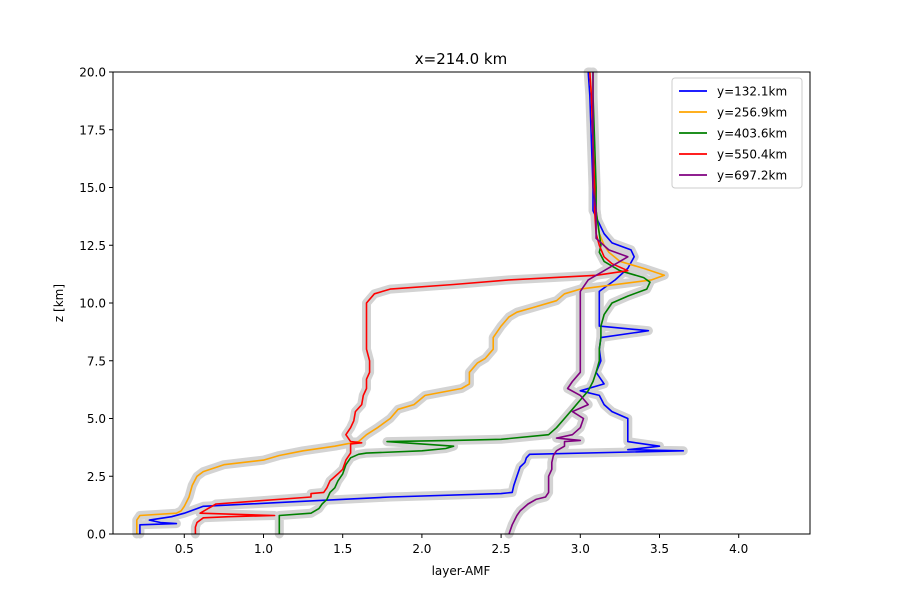  I want to click on x-tick-label: 1.5, so click(342, 549).